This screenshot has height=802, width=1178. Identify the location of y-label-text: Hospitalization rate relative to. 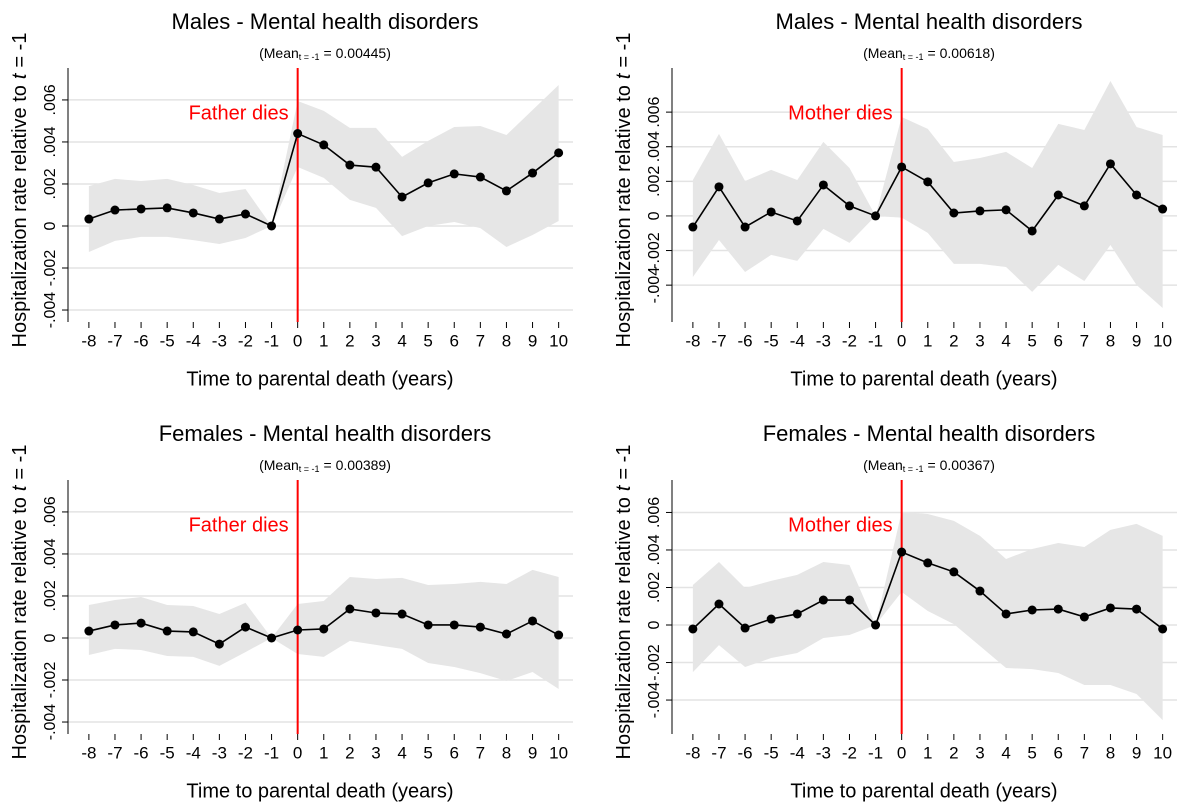
(20, 216).